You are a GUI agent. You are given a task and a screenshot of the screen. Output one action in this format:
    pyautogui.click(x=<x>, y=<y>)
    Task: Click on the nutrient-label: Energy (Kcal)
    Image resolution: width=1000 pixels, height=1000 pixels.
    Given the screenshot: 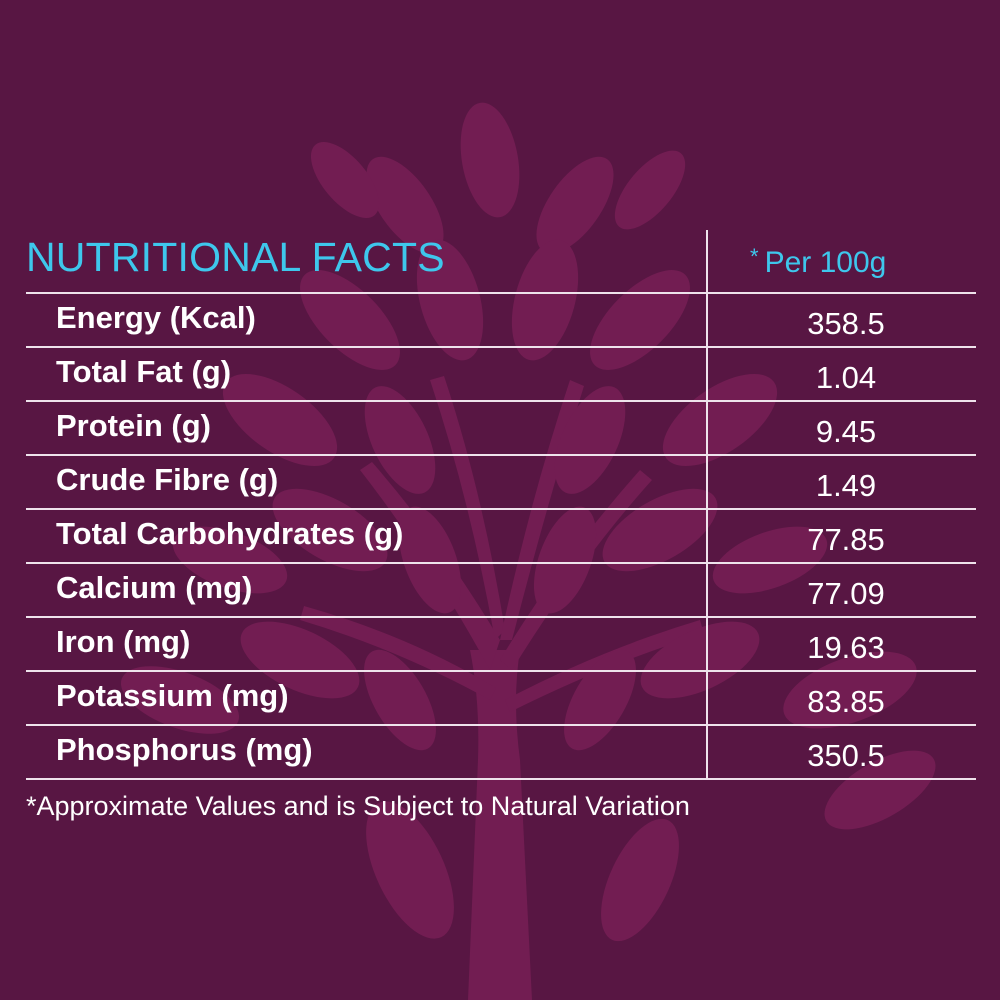 What is the action you would take?
    pyautogui.click(x=156, y=317)
    